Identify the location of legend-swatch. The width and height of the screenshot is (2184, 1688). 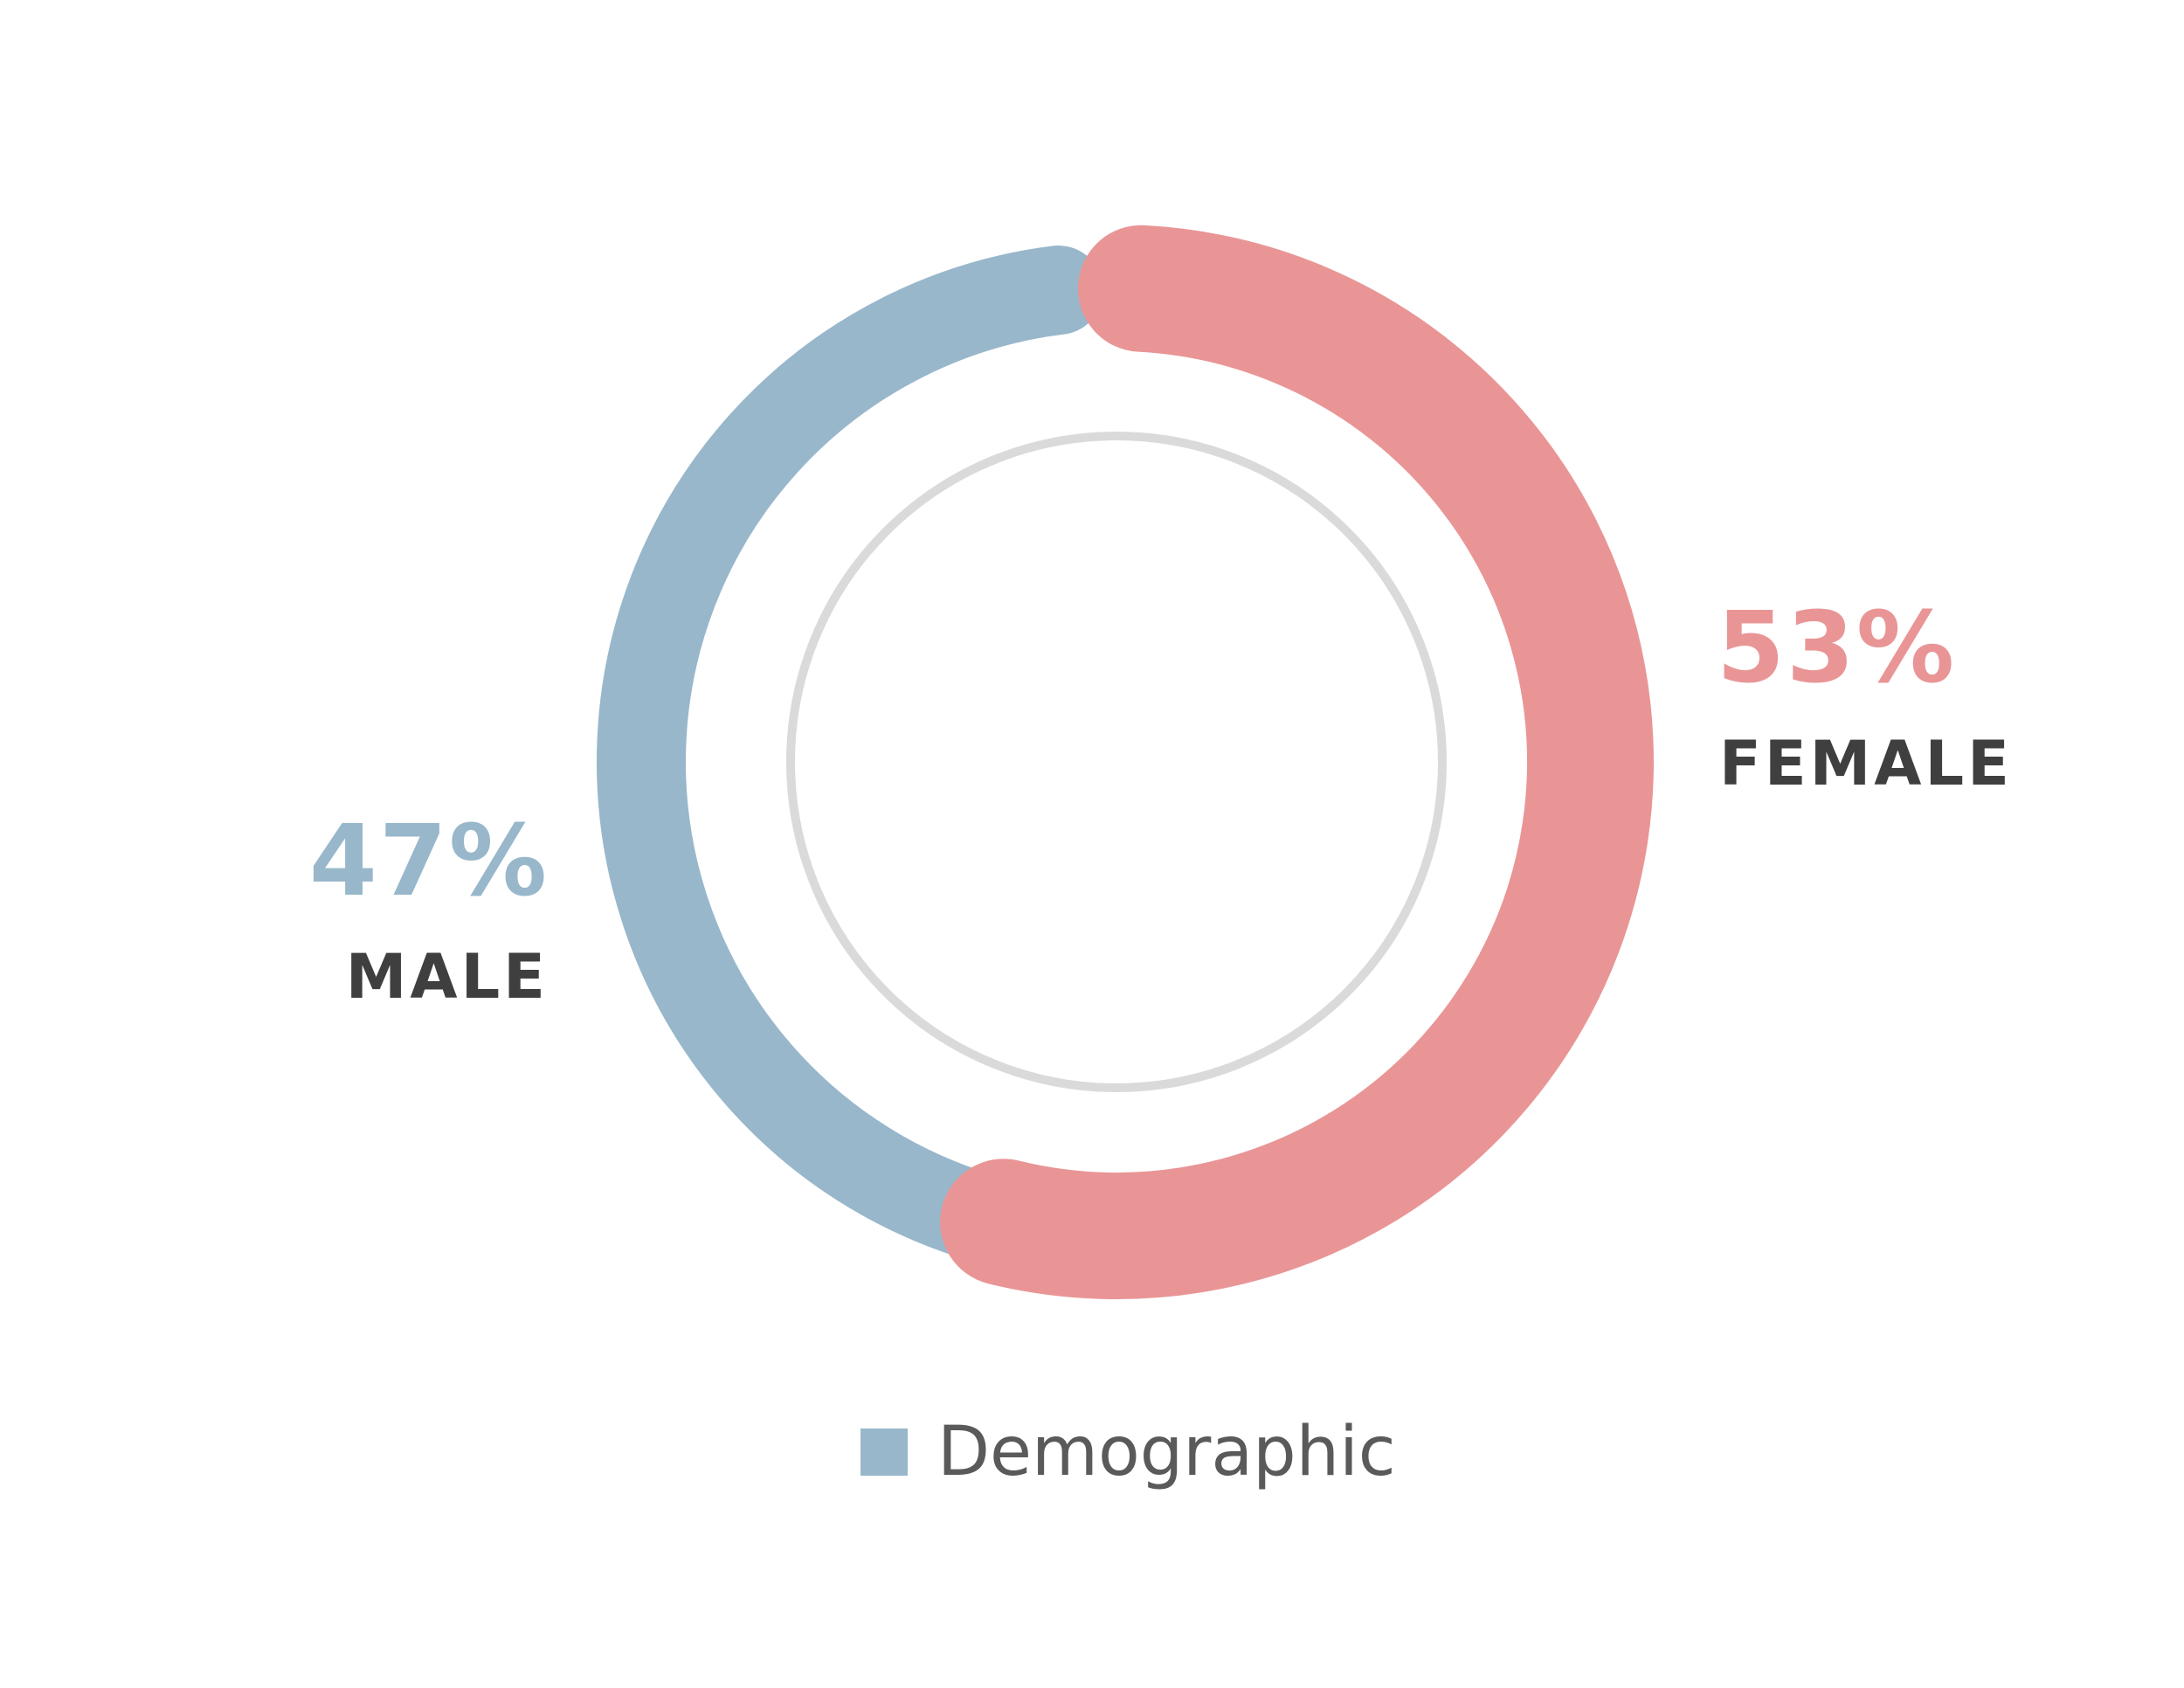
(884, 1452).